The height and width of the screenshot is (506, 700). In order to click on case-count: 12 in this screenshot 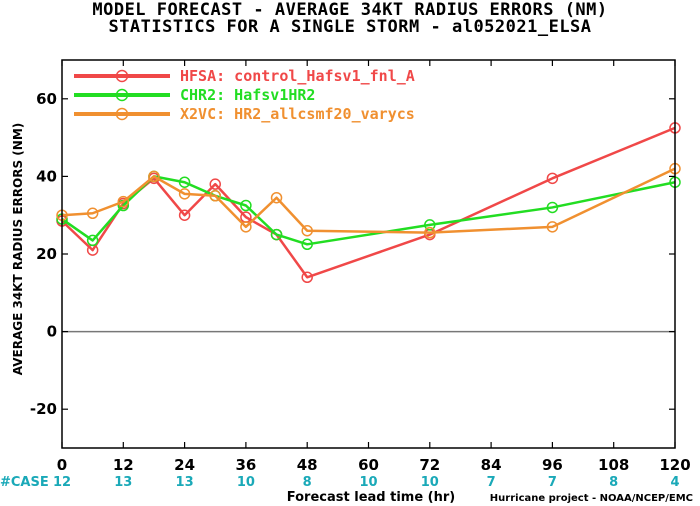, I will do `click(62, 482)`.